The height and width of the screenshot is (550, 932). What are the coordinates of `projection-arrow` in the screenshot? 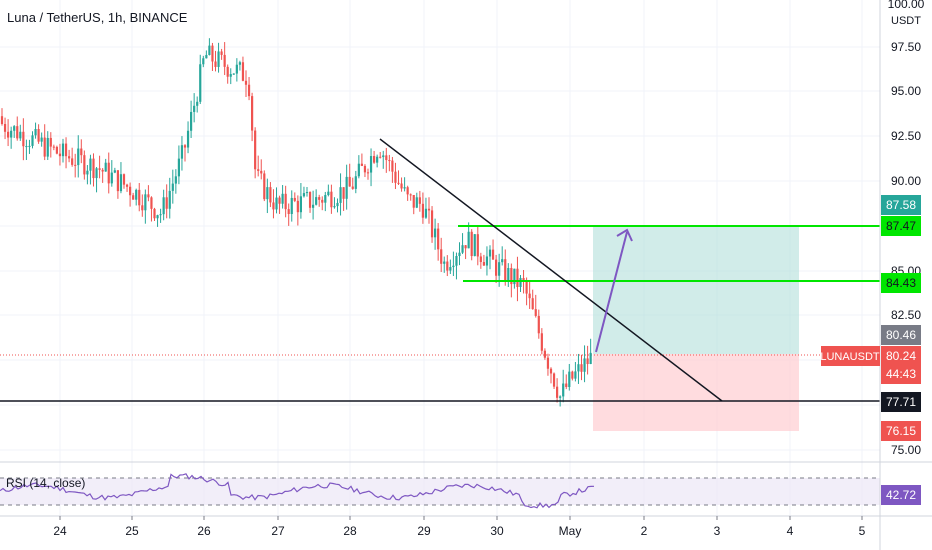 It's located at (614, 290).